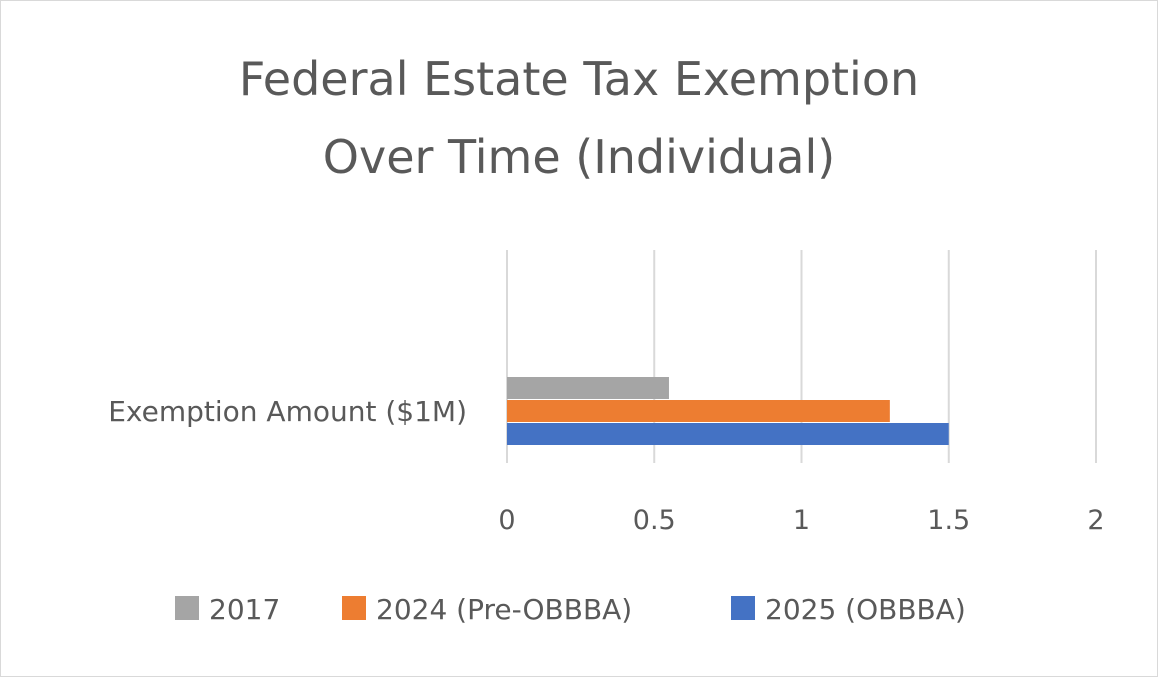 This screenshot has width=1158, height=677. What do you see at coordinates (728, 434) in the screenshot?
I see `bar-2025-obbba` at bounding box center [728, 434].